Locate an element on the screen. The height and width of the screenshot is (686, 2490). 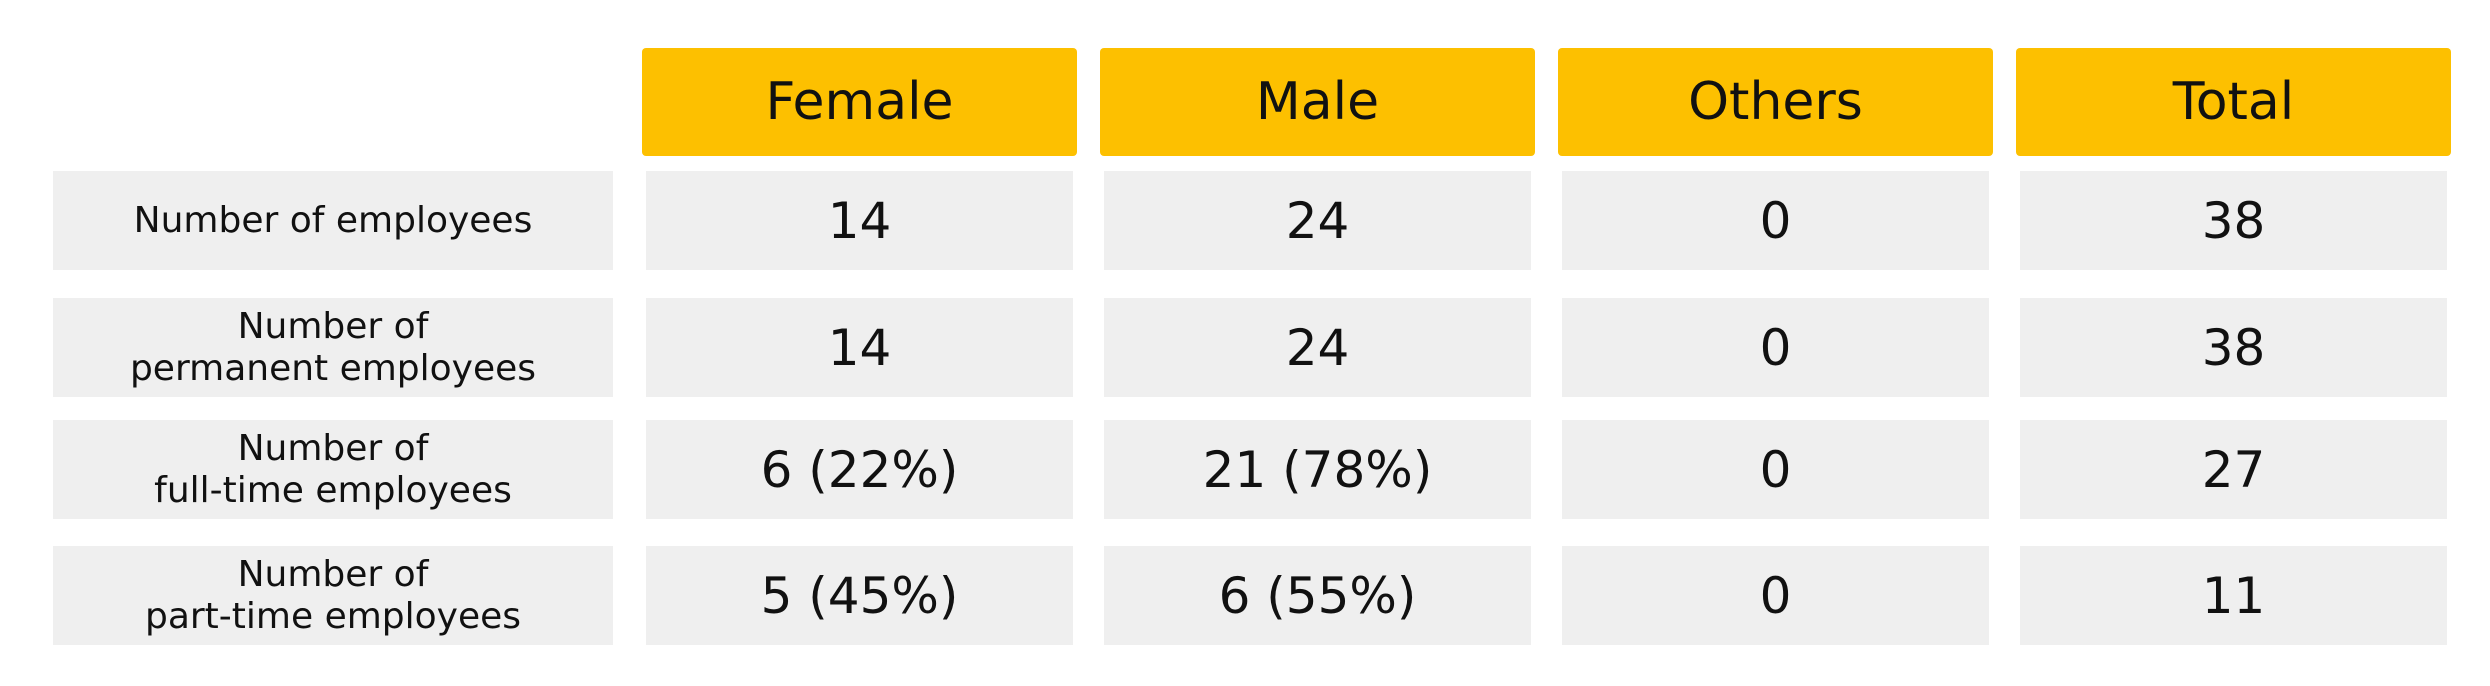
column-header: Female is located at coordinates (859, 102).